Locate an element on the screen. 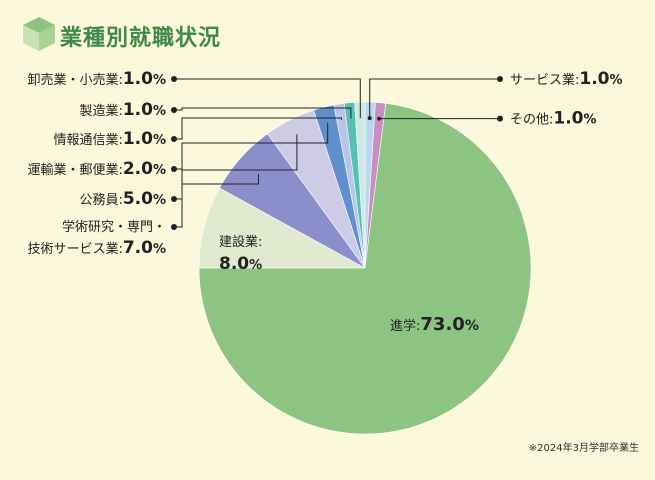 The height and width of the screenshot is (480, 655). label-other-text: その他: is located at coordinates (531, 120).